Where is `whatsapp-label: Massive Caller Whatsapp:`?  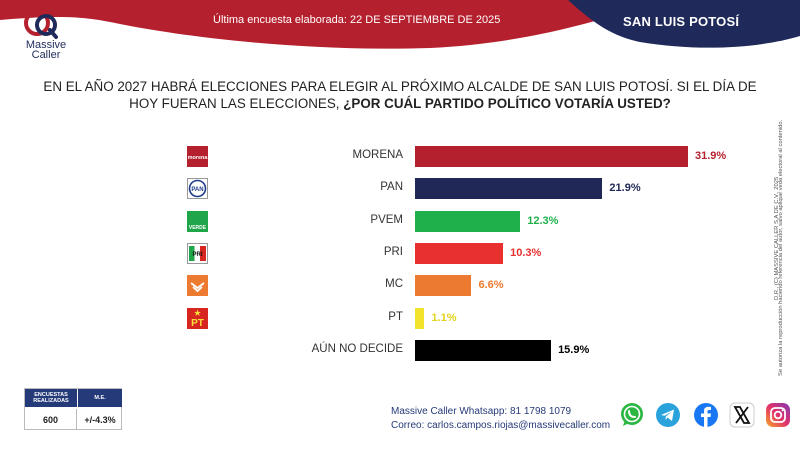
whatsapp-label: Massive Caller Whatsapp: is located at coordinates (449, 411).